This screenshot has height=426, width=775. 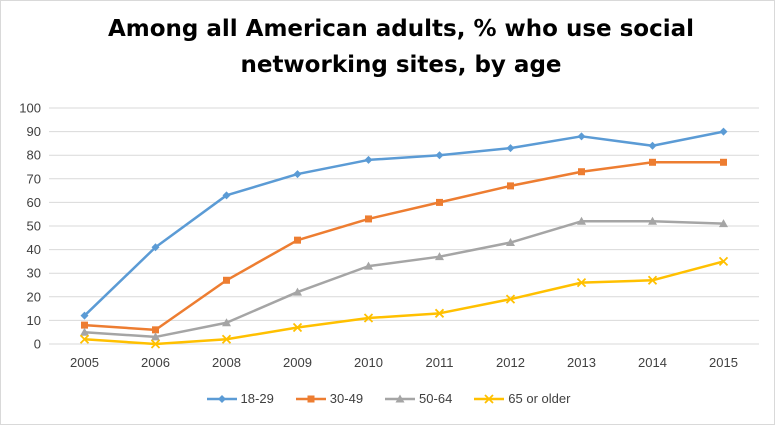 I want to click on x-tick-label: 2013, so click(x=581, y=362).